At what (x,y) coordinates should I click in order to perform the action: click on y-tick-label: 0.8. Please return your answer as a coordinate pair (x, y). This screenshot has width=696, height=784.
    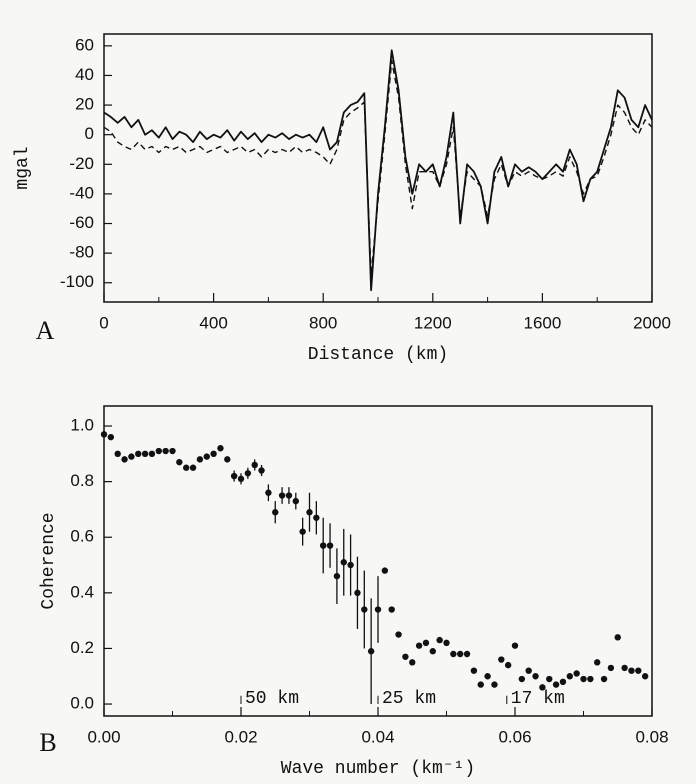
    Looking at the image, I should click on (82, 480).